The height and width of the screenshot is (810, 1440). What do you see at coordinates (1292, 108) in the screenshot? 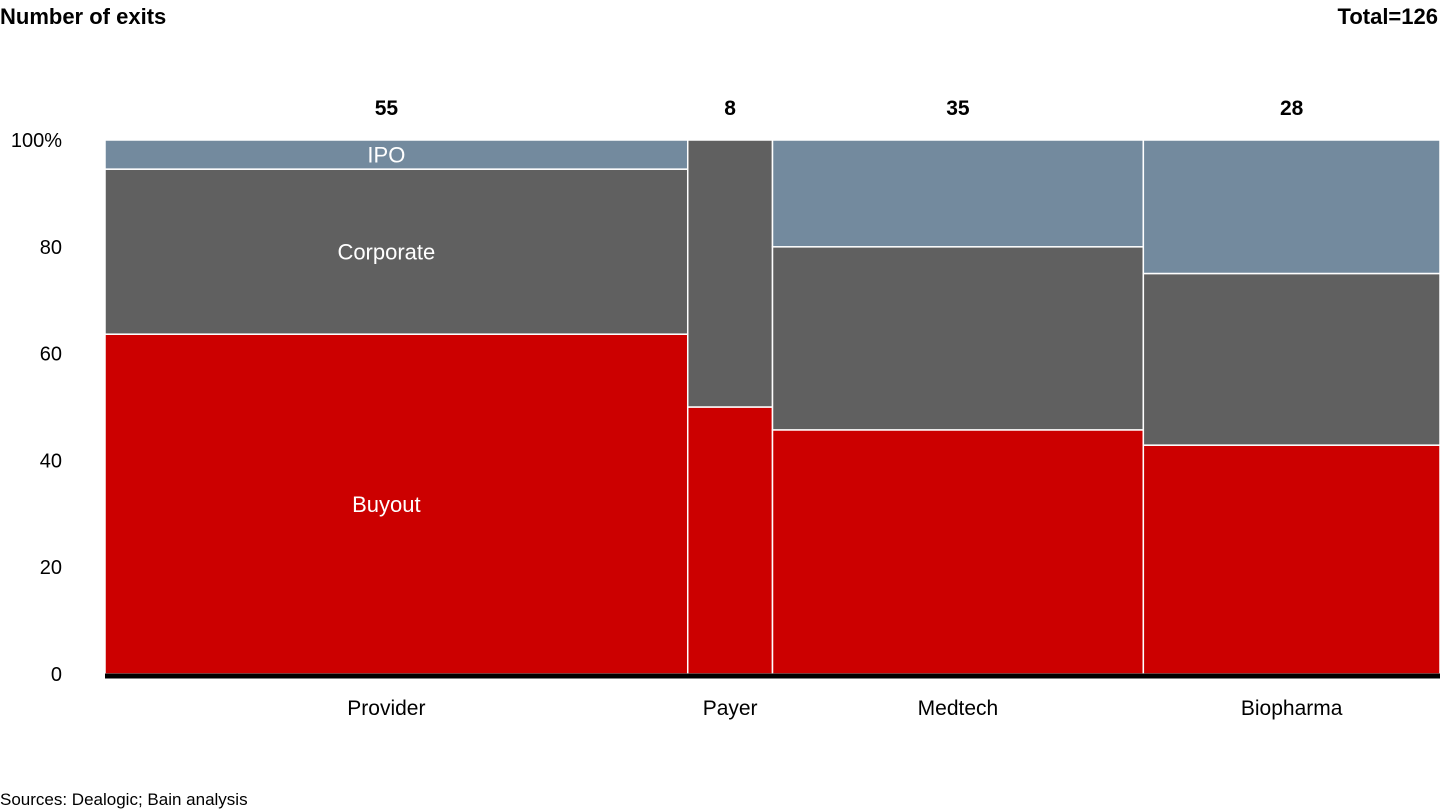
I see `column-total-label: 28` at bounding box center [1292, 108].